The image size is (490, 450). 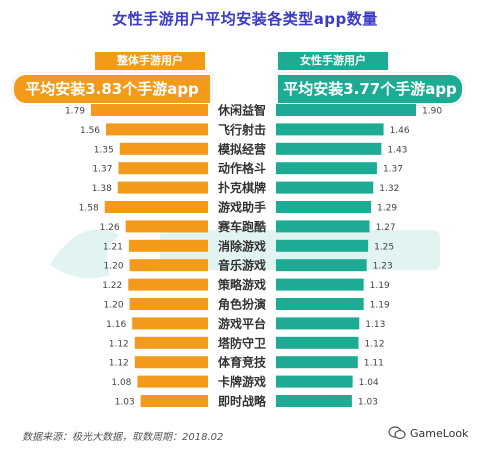 I want to click on category-label-4: 扑克棋牌, so click(x=242, y=187).